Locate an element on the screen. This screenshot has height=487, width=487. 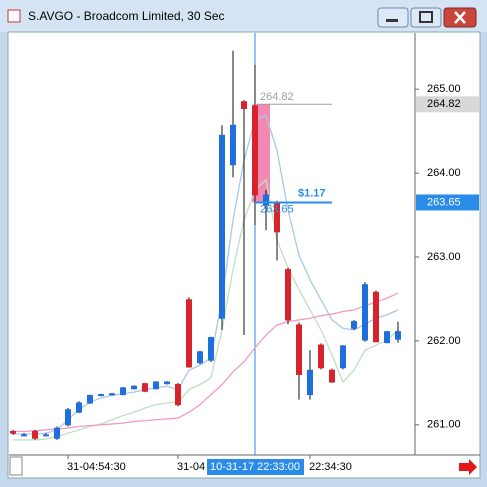
axis-price-label: 264.82 is located at coordinates (444, 104).